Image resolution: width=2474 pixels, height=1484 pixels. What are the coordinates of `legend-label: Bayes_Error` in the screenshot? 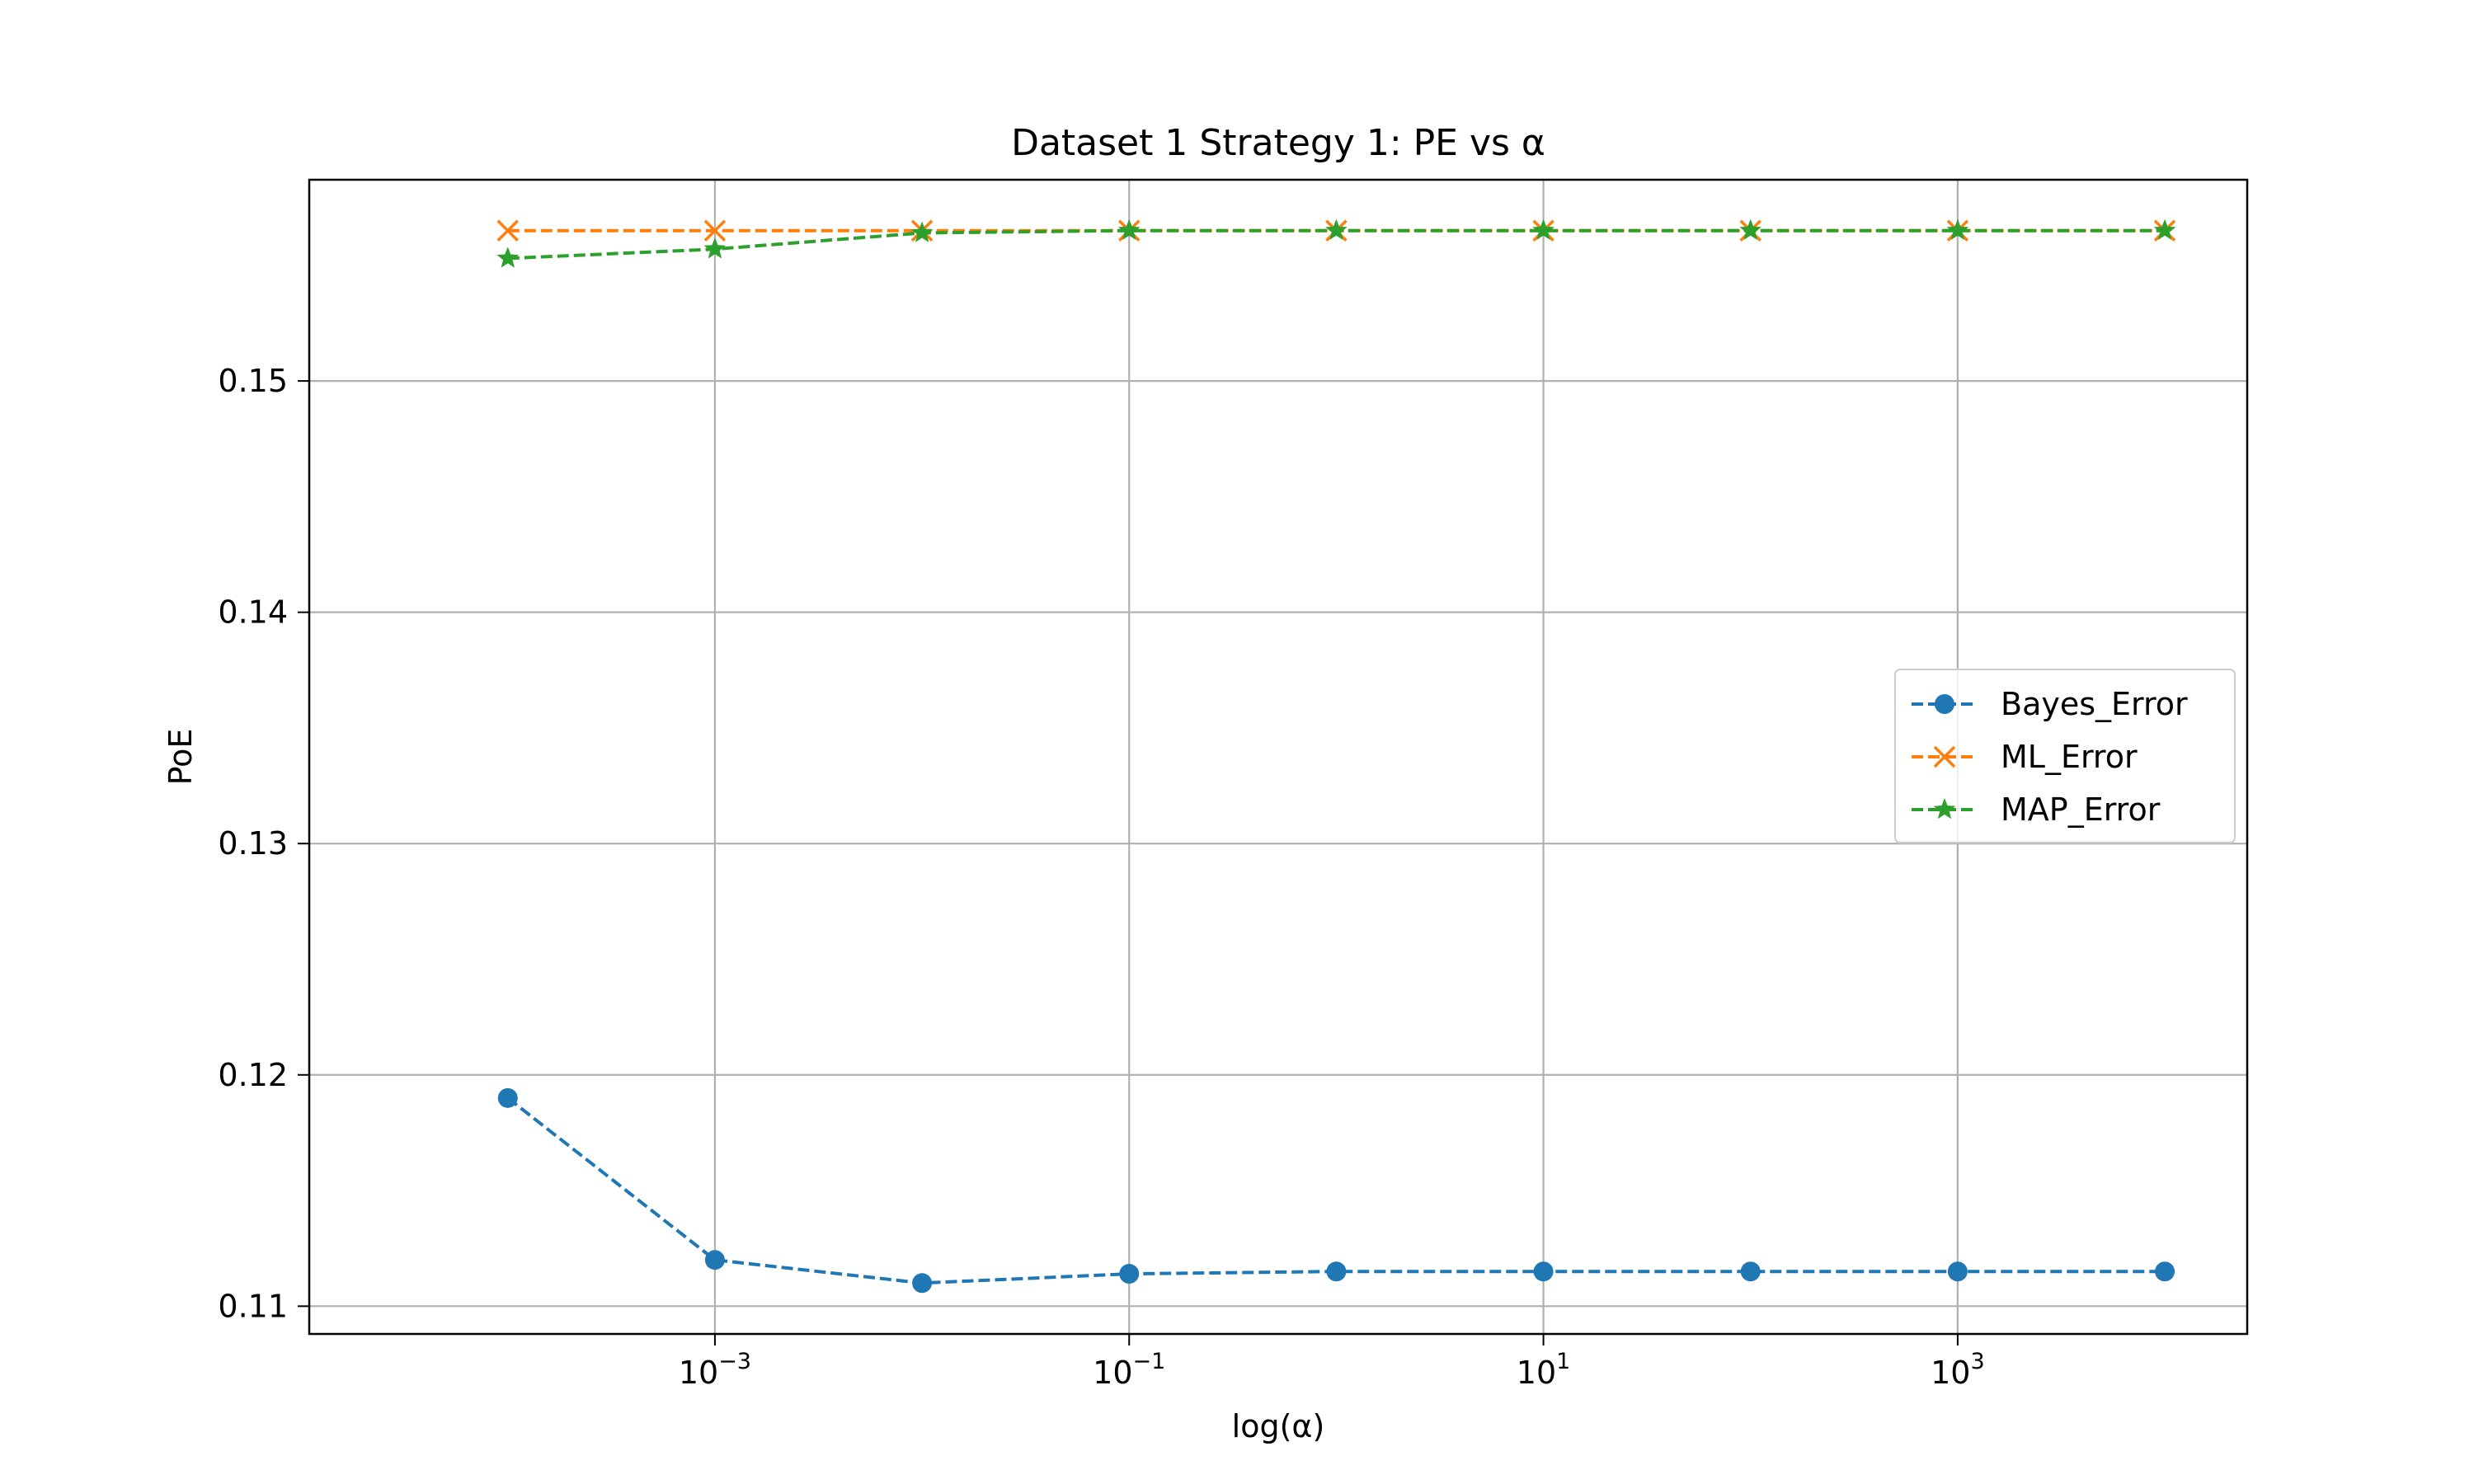 It's located at (2094, 704).